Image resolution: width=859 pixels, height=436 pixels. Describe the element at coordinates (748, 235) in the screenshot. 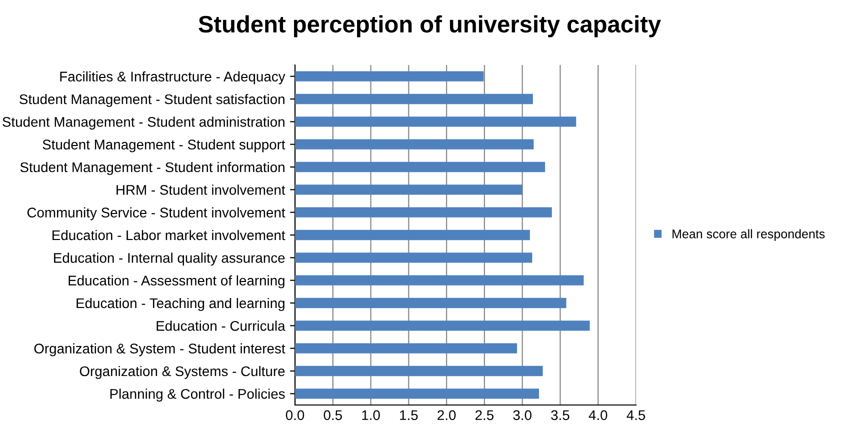

I see `legend-label: Mean score all respondents` at that location.